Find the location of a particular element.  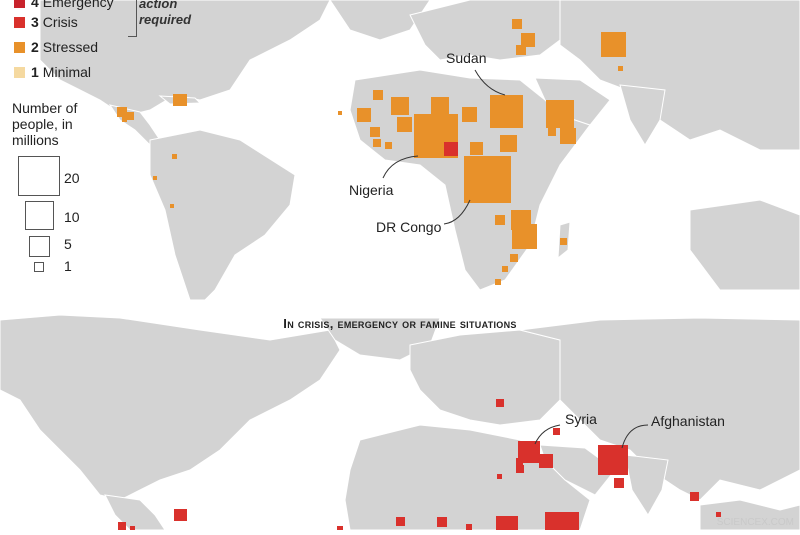

square-cameroon is located at coordinates (451, 149).